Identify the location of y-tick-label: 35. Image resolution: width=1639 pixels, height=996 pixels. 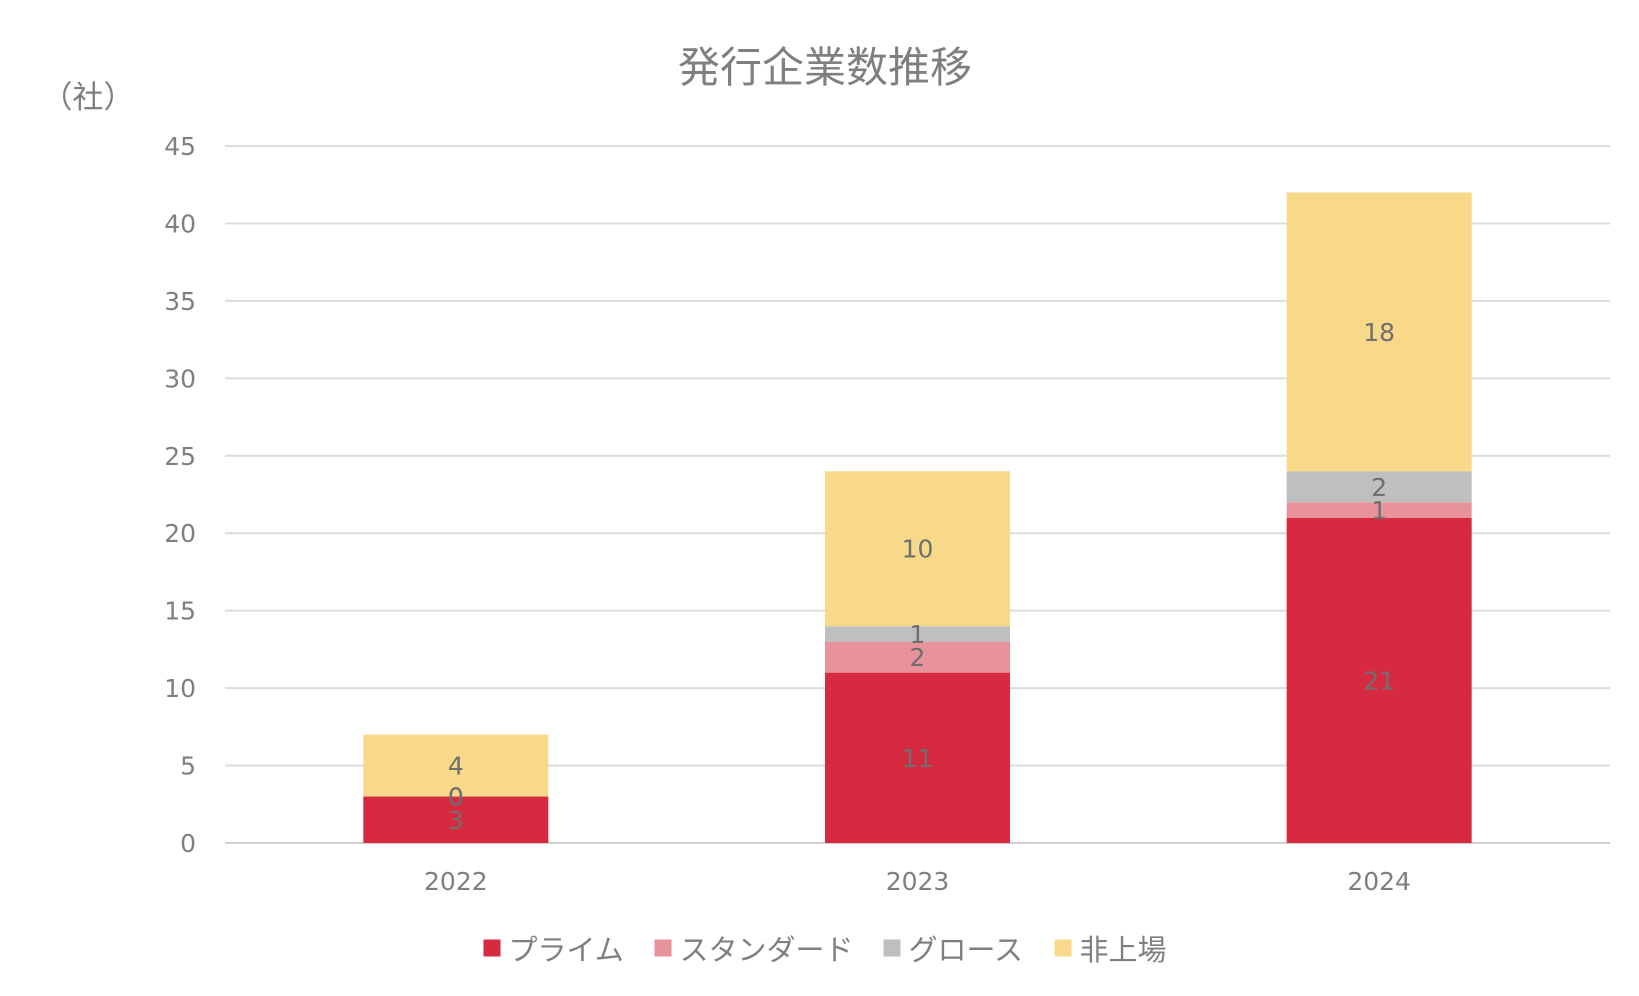
(180, 301).